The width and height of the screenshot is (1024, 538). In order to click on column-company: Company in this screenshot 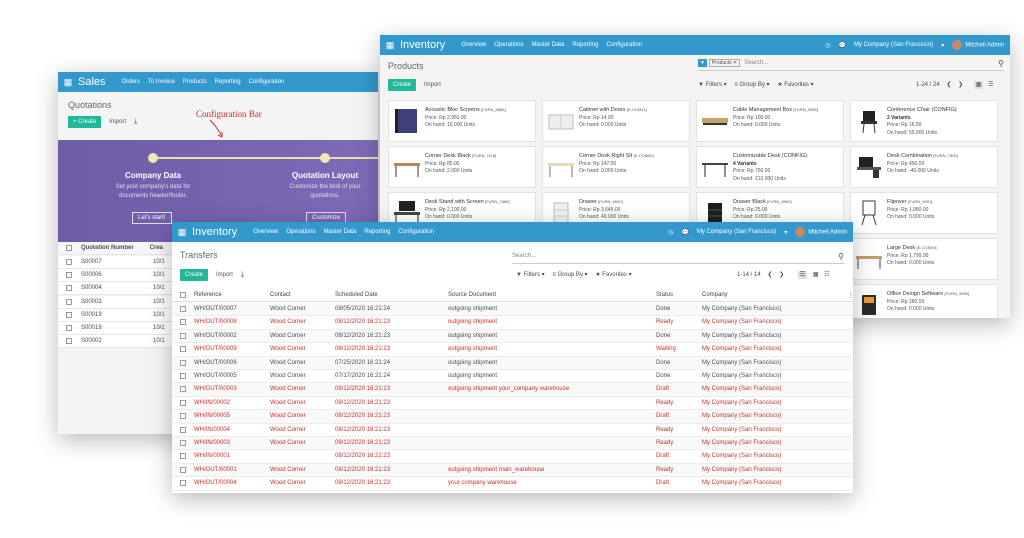, I will do `click(715, 295)`.